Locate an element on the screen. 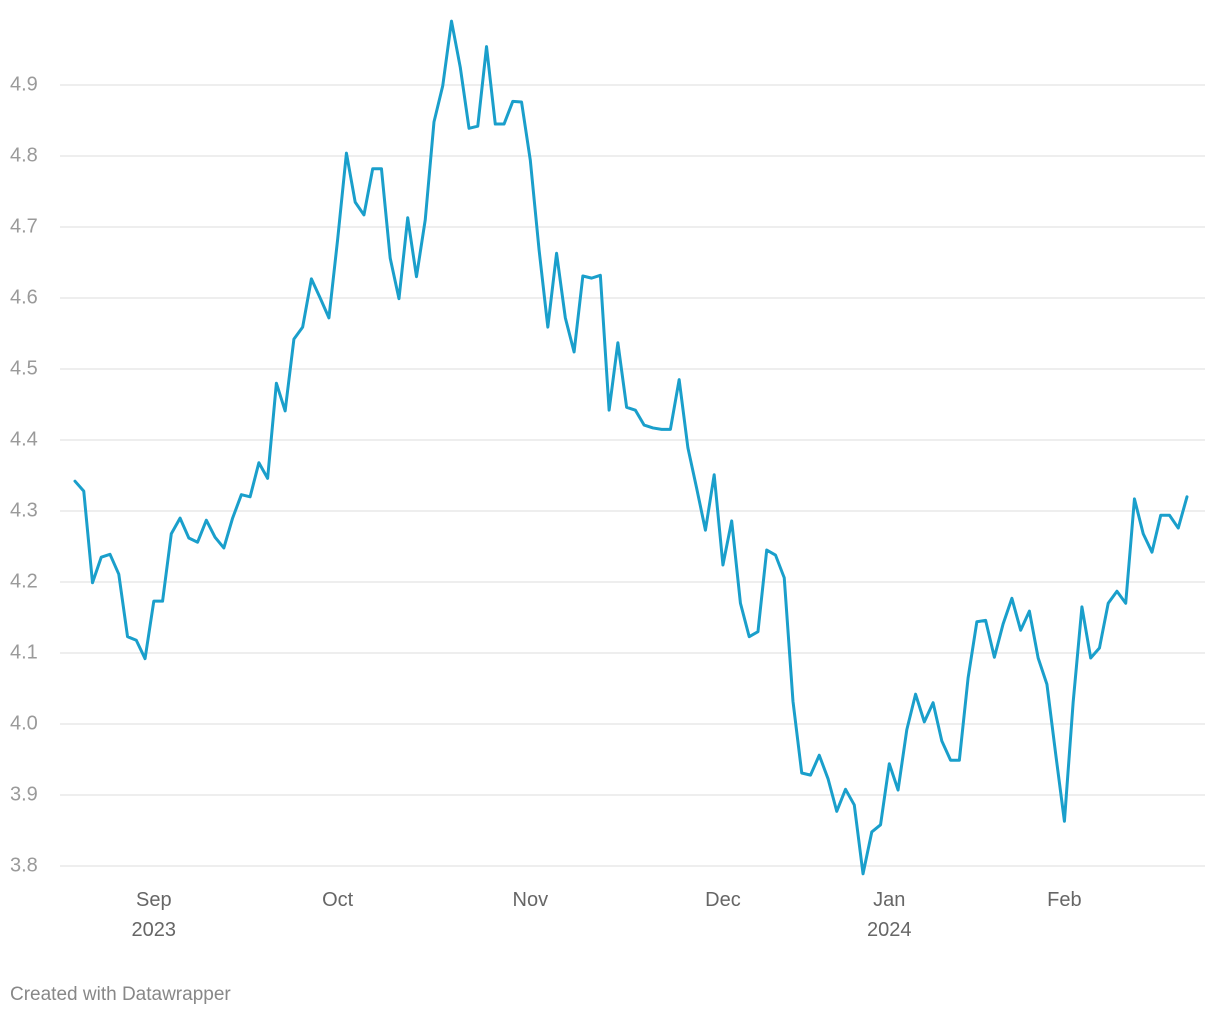 This screenshot has height=1020, width=1220. x-tick-label: Dec is located at coordinates (723, 900).